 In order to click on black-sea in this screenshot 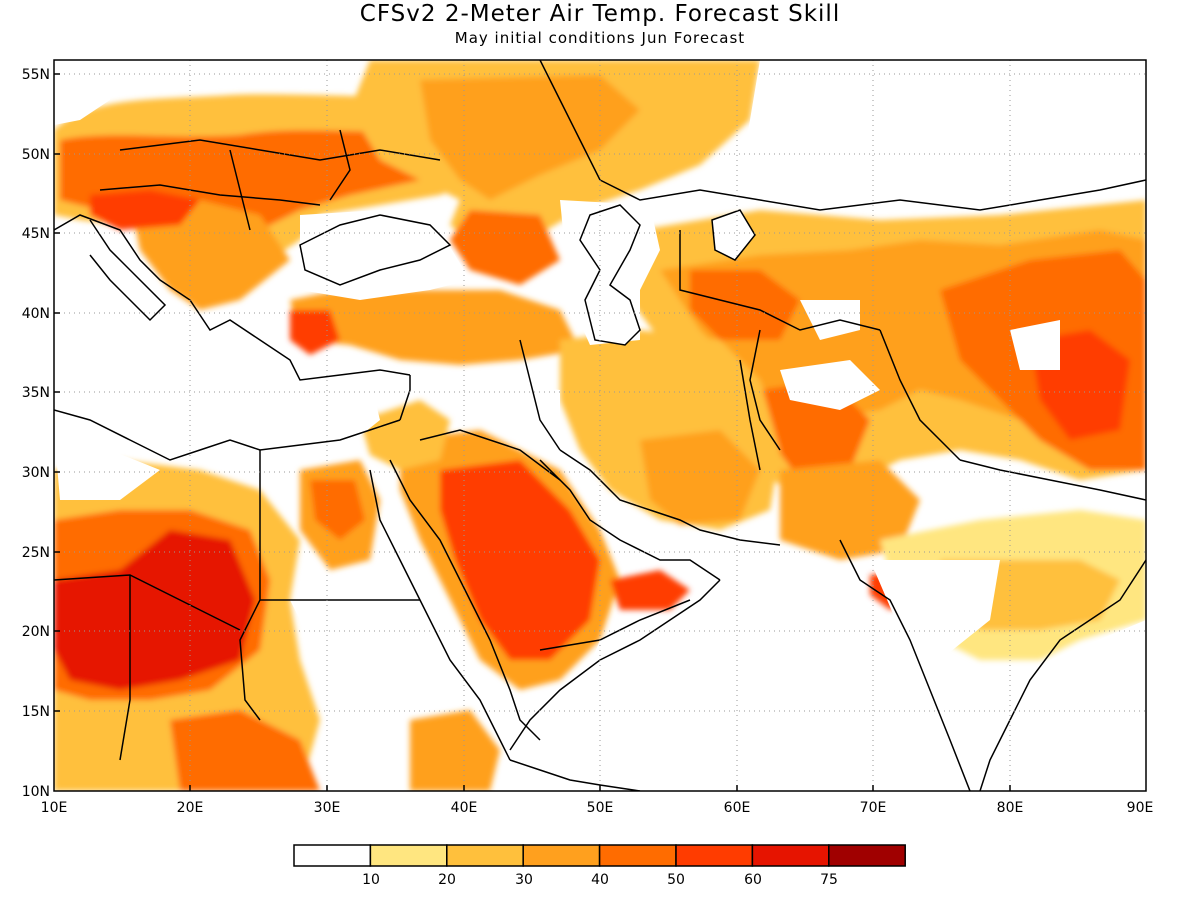, I will do `click(375, 250)`.